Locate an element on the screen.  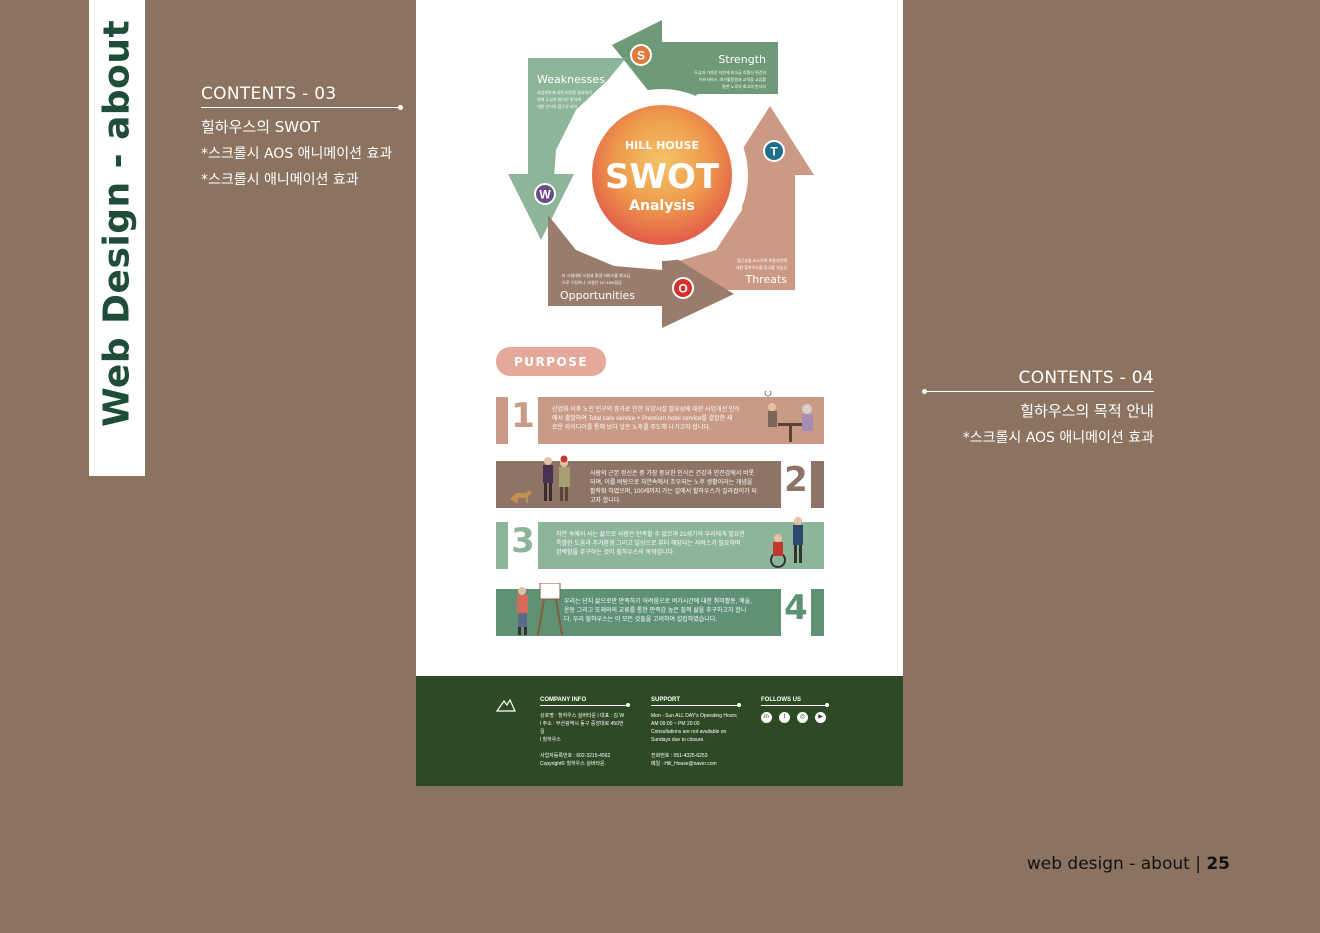
footer-company-line: l 힐하우스 is located at coordinates (550, 740).